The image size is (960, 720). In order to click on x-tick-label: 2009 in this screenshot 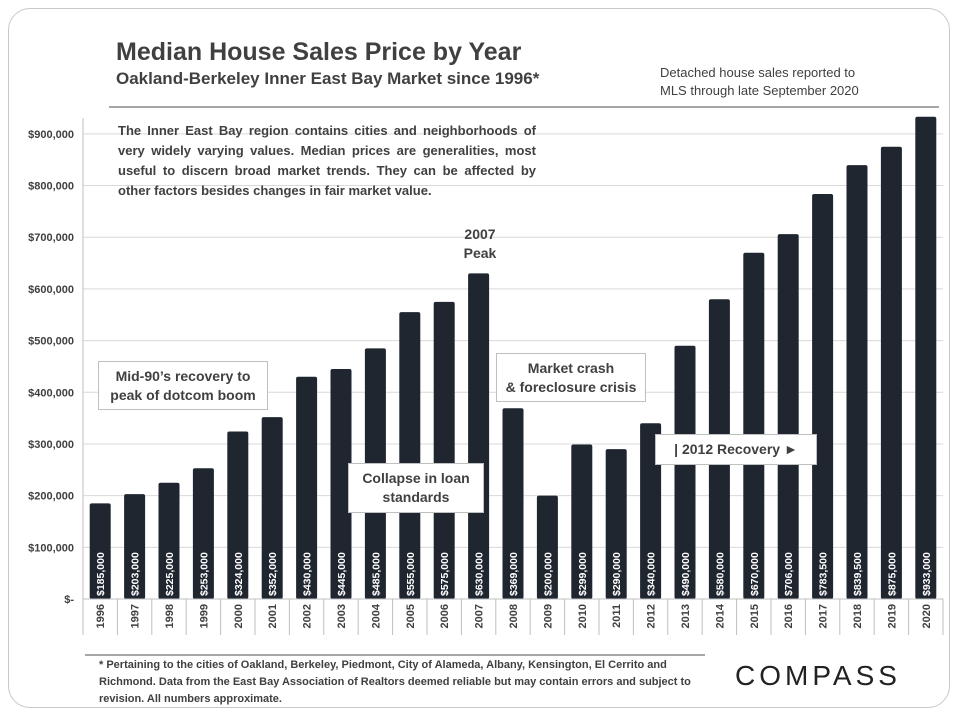, I will do `click(548, 616)`.